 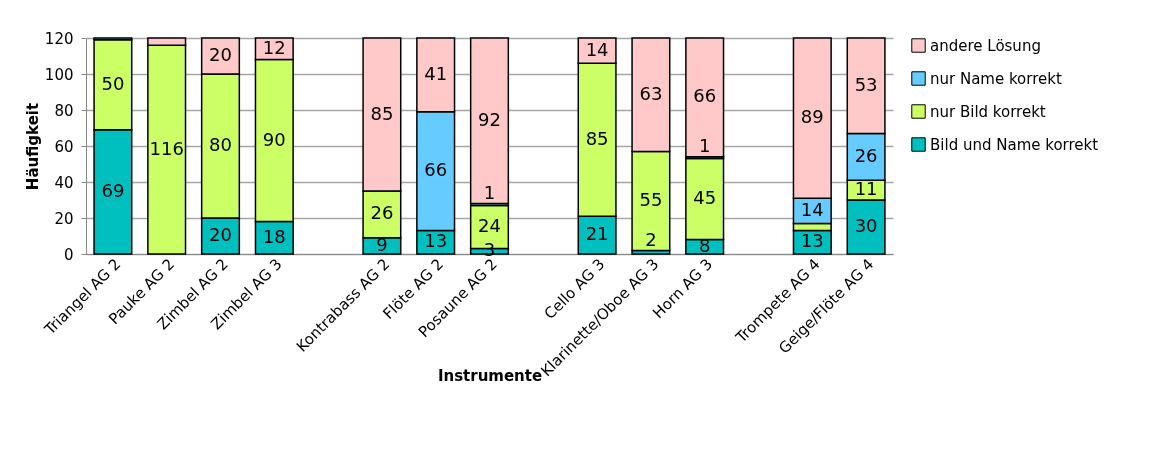 What do you see at coordinates (651, 240) in the screenshot?
I see `data-label: 2` at bounding box center [651, 240].